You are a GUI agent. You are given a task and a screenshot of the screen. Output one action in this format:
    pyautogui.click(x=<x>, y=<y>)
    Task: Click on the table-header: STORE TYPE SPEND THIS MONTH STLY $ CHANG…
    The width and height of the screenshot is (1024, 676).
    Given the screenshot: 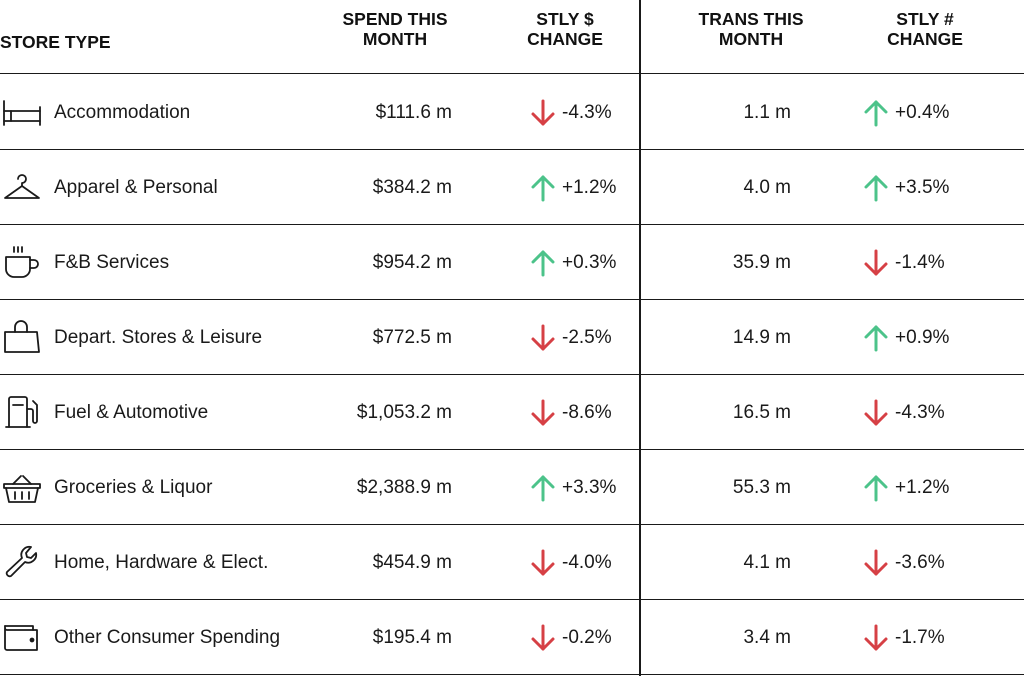 What is the action you would take?
    pyautogui.click(x=512, y=37)
    